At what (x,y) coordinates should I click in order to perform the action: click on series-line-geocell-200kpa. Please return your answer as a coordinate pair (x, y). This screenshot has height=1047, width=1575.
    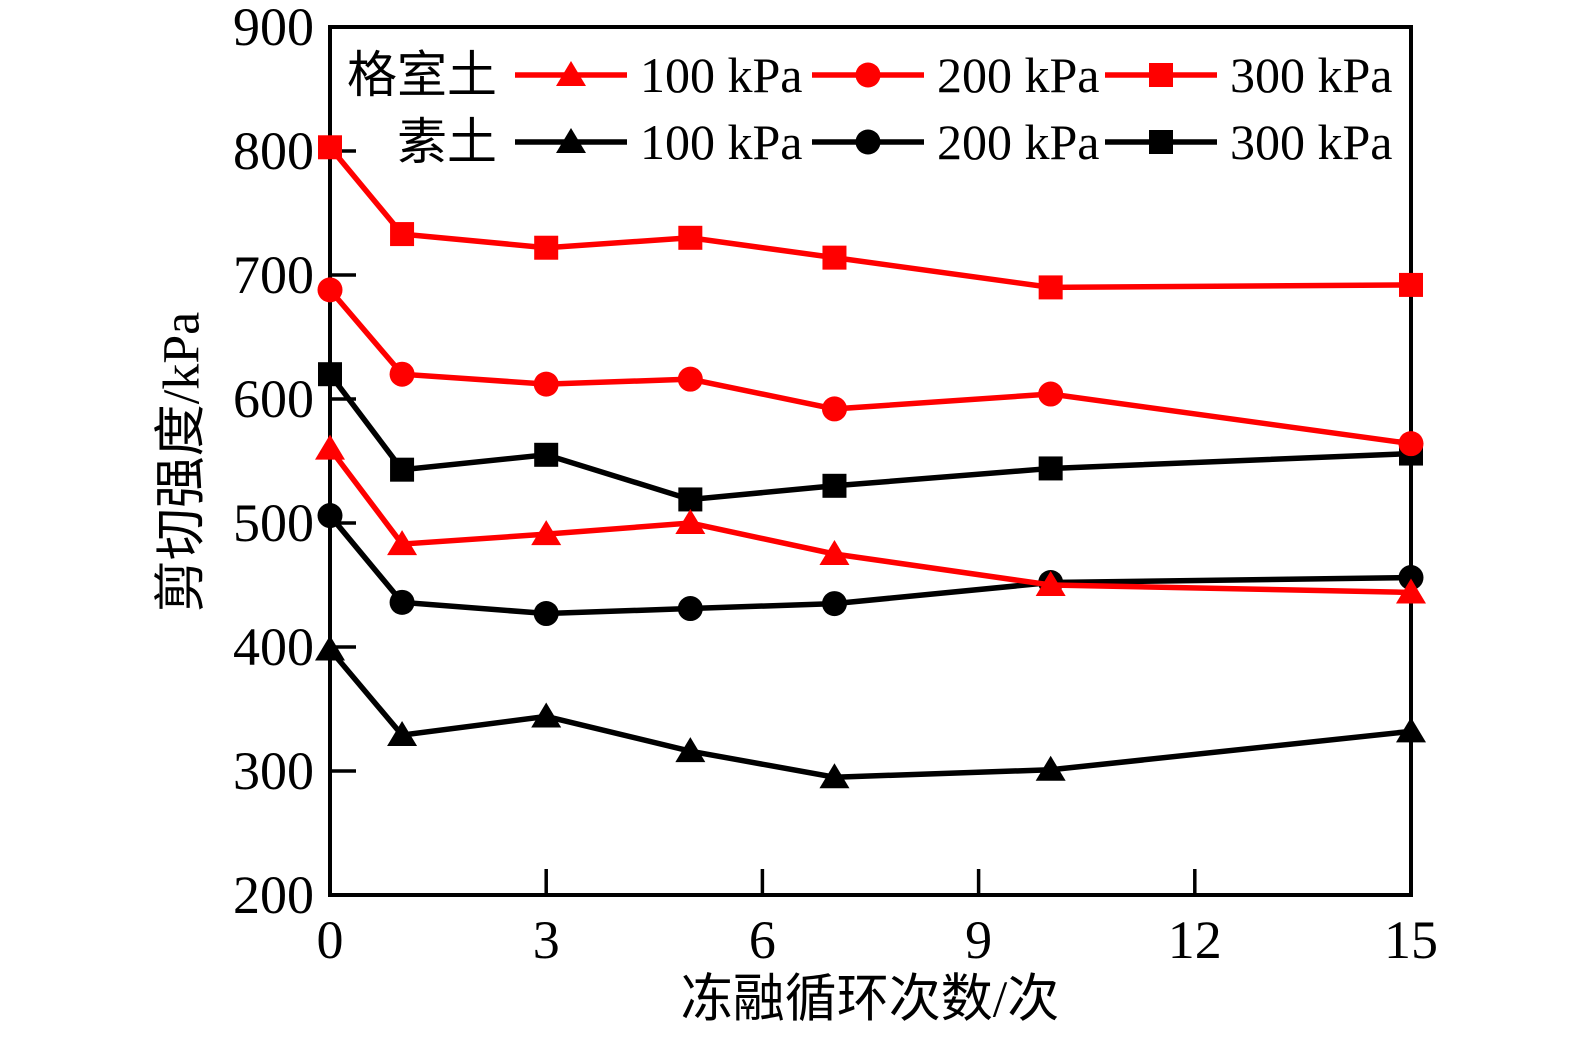
    Looking at the image, I should click on (869, 367).